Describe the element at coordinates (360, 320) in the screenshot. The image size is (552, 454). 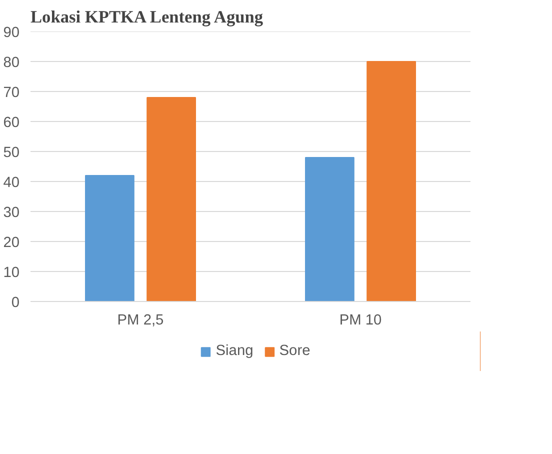
I see `x-tick-label: PM 10` at that location.